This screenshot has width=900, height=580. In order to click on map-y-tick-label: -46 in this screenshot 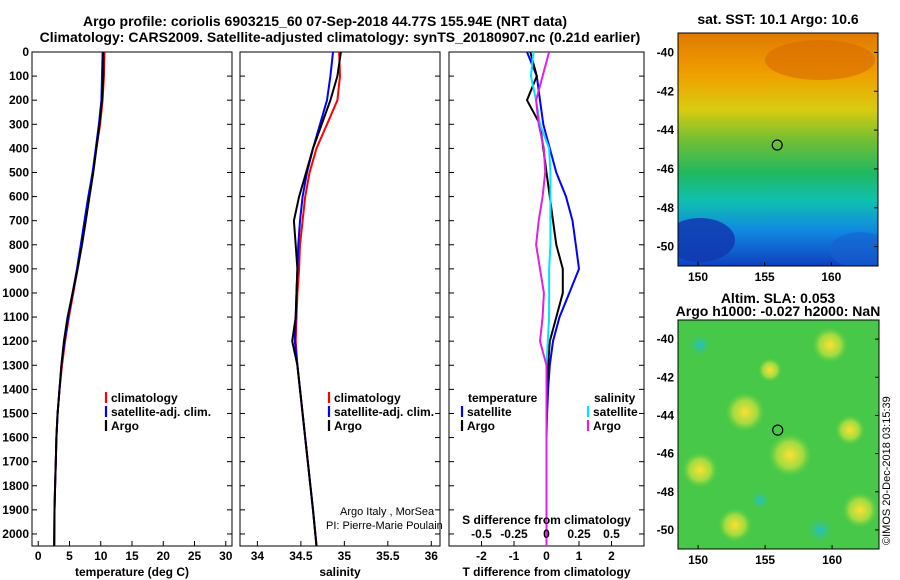, I will do `click(666, 169)`.